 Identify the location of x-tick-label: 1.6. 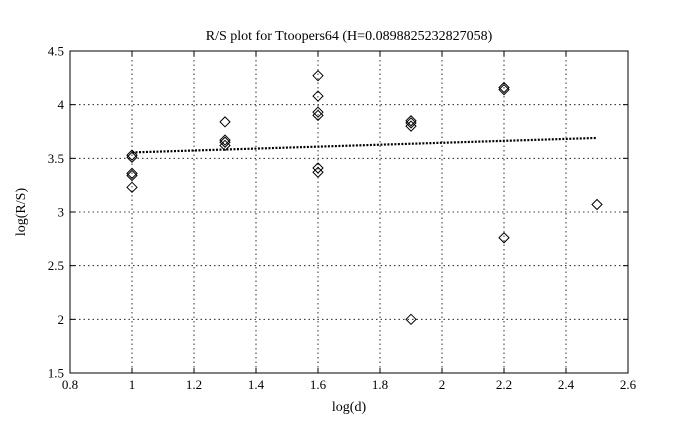
(318, 384).